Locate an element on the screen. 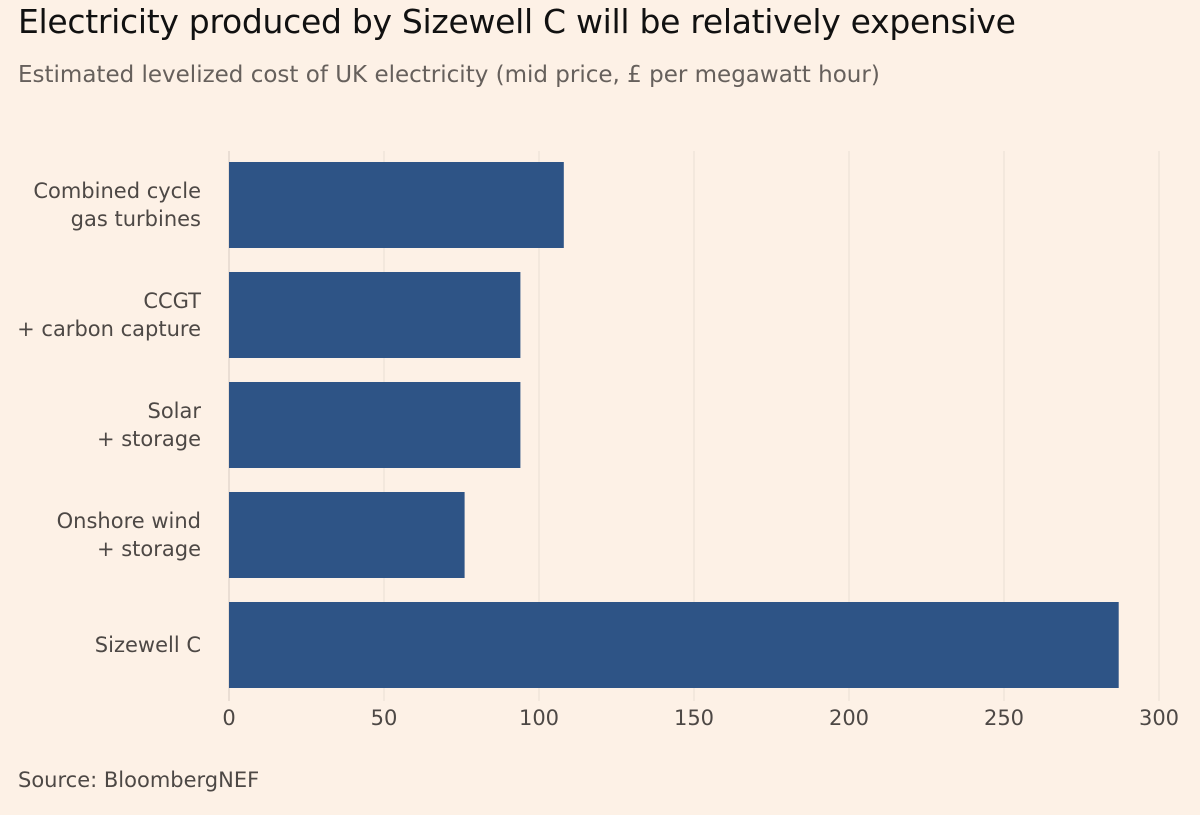 The width and height of the screenshot is (1200, 815). category-label-line: + carbon capture is located at coordinates (109, 329).